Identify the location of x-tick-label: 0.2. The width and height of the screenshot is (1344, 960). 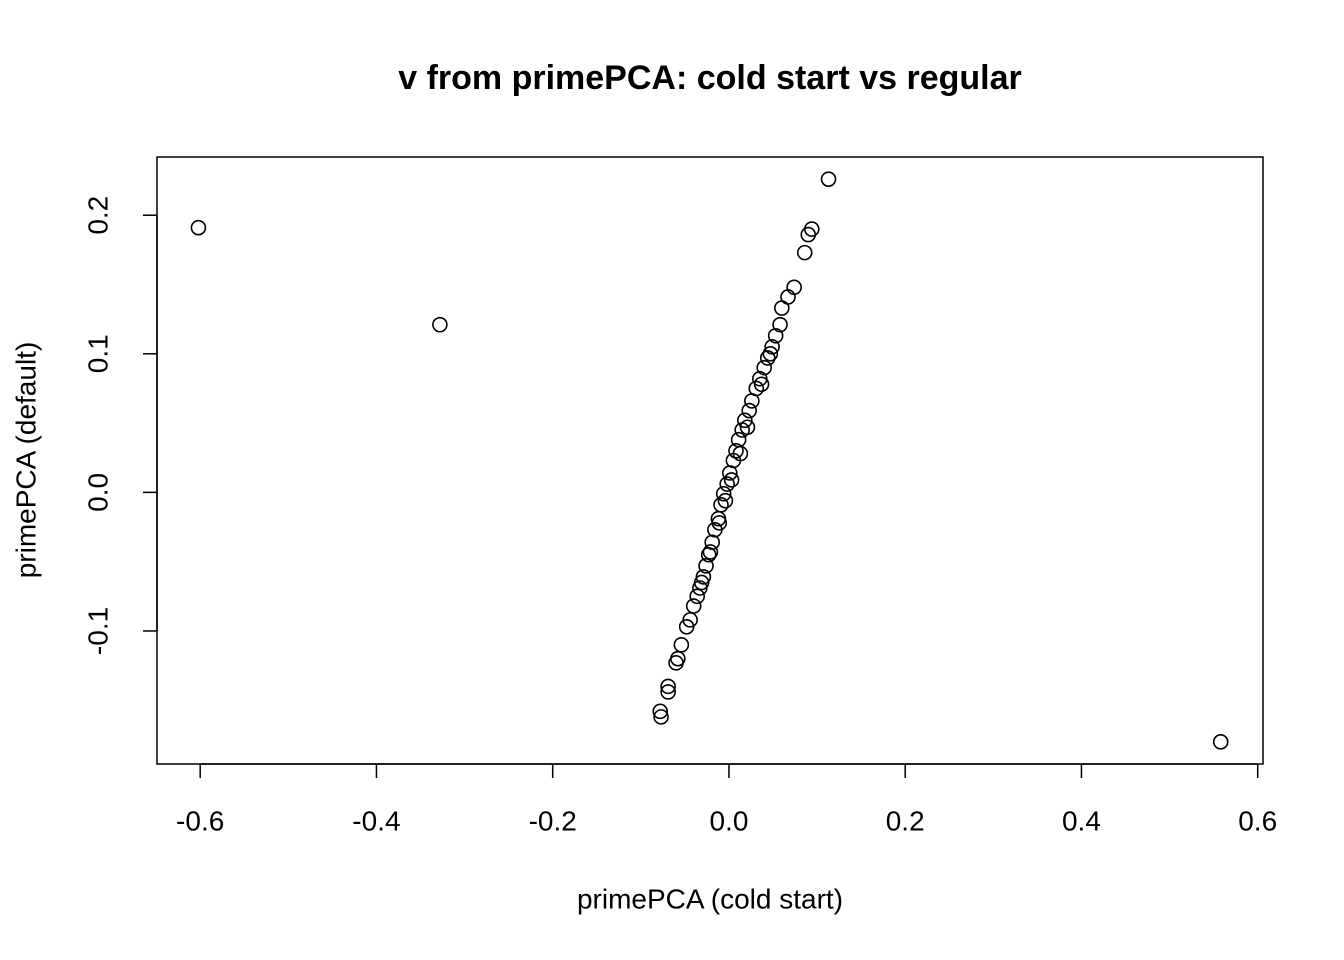
(905, 820).